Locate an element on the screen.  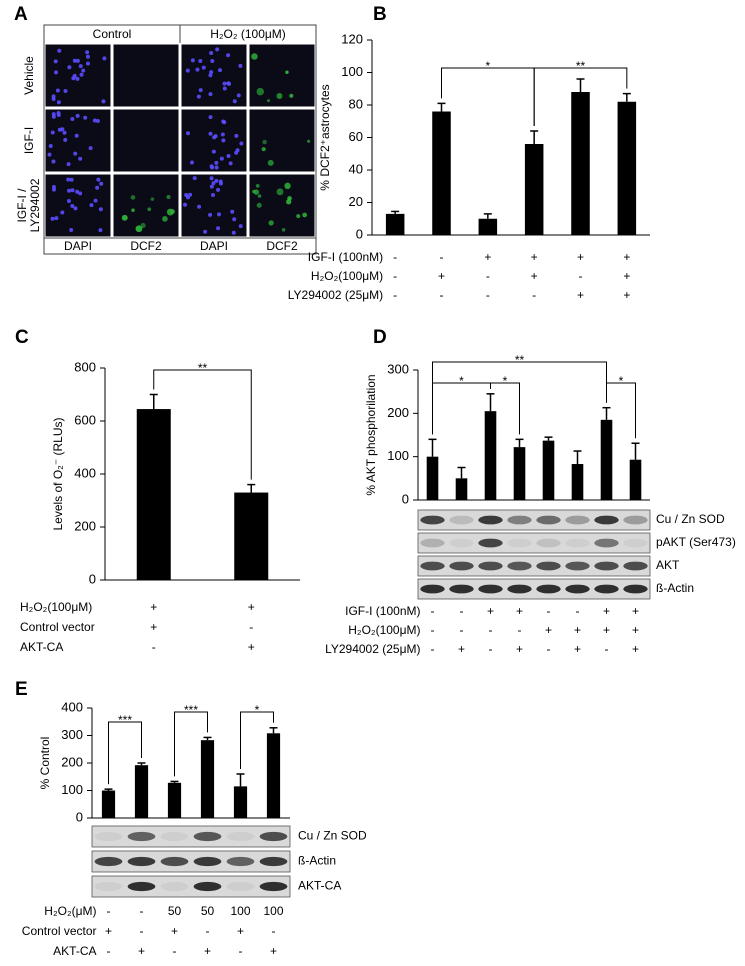
condition-label: LY294002 (25μM) is located at coordinates (335, 295).